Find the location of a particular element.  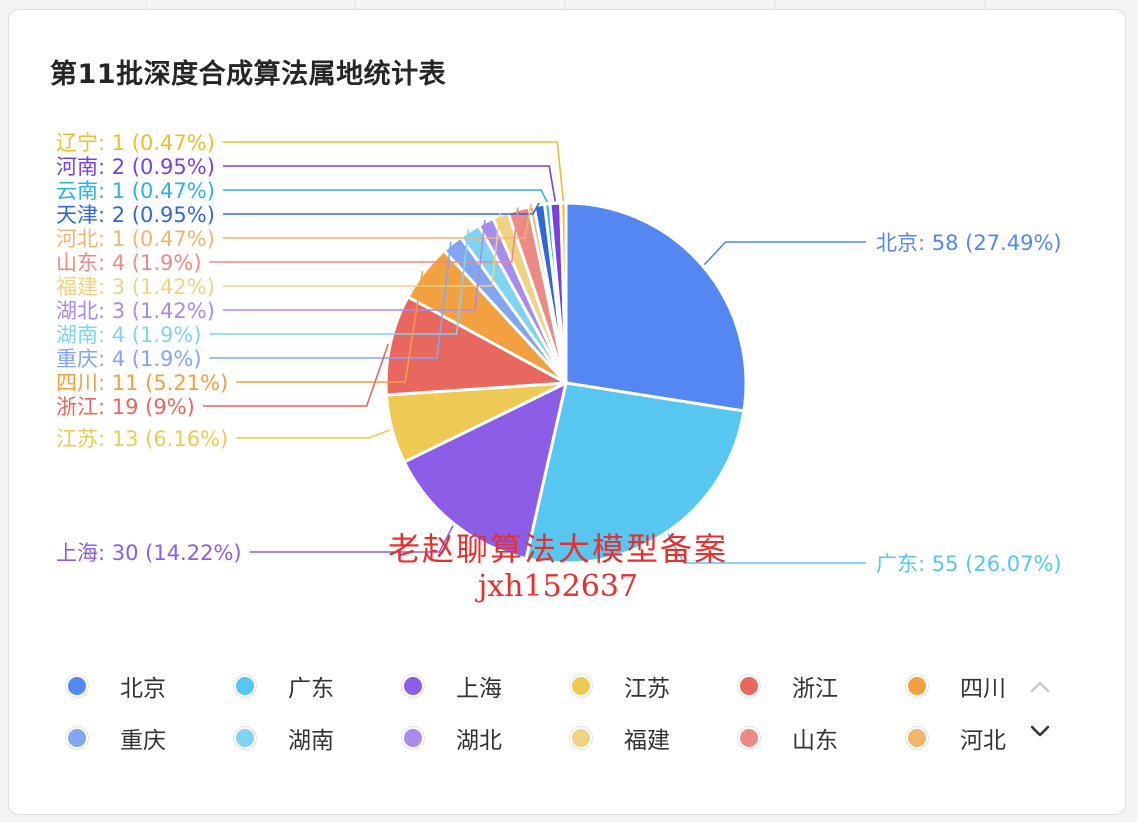

legend-item-四川: 四川 is located at coordinates (956, 686).